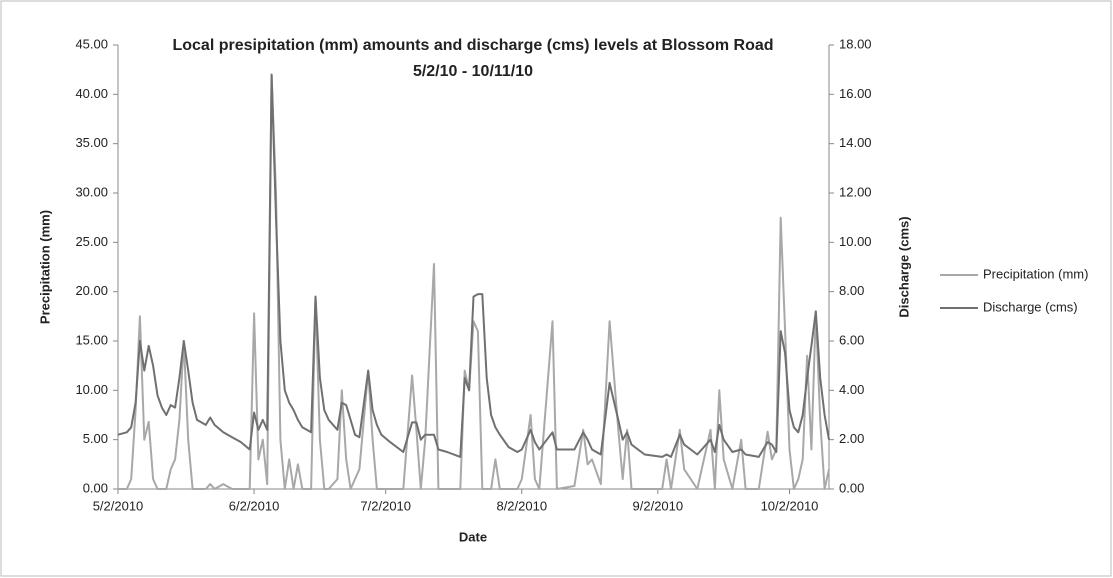  I want to click on y2-tick-label: 6.00, so click(851, 339).